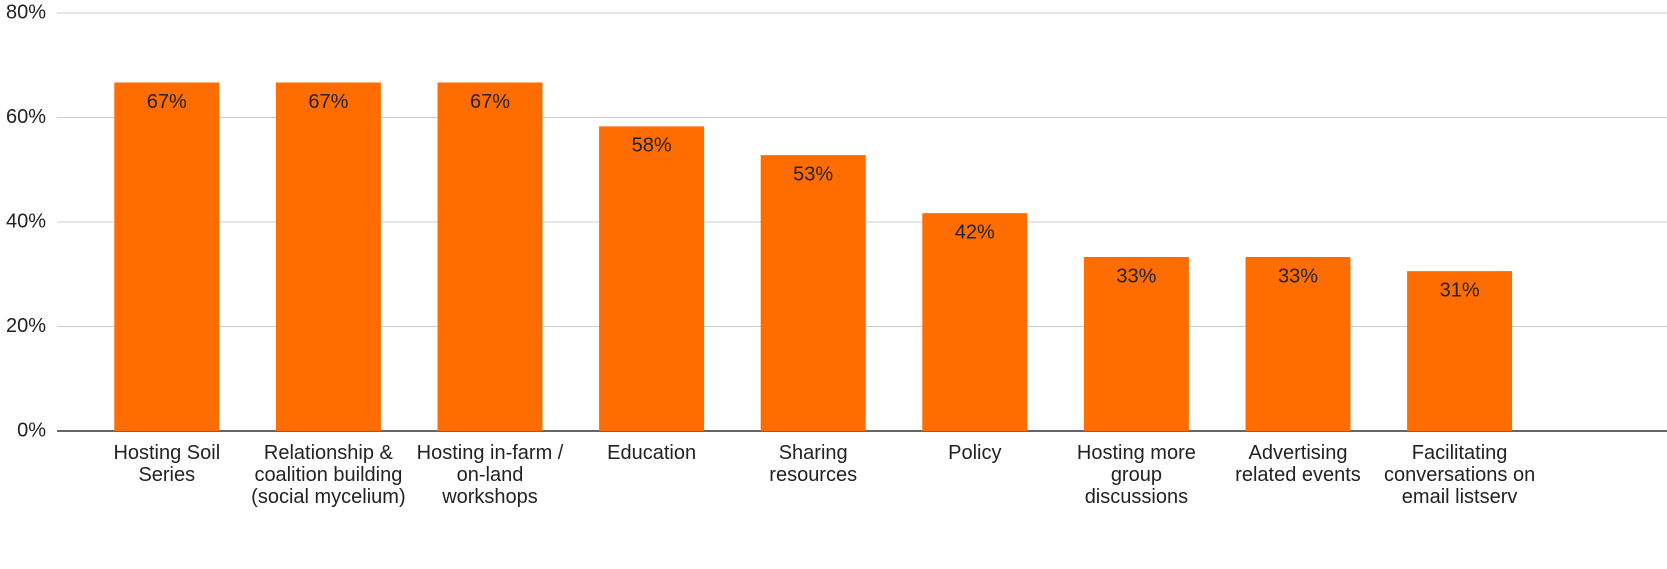 The image size is (1667, 569). What do you see at coordinates (26, 12) in the screenshot?
I see `y-tick-label: 80%` at bounding box center [26, 12].